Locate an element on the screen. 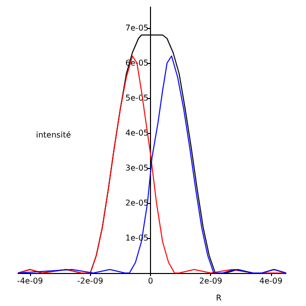 Image resolution: width=306 pixels, height=306 pixels. y-tick-label: 3e-05 is located at coordinates (136, 168).